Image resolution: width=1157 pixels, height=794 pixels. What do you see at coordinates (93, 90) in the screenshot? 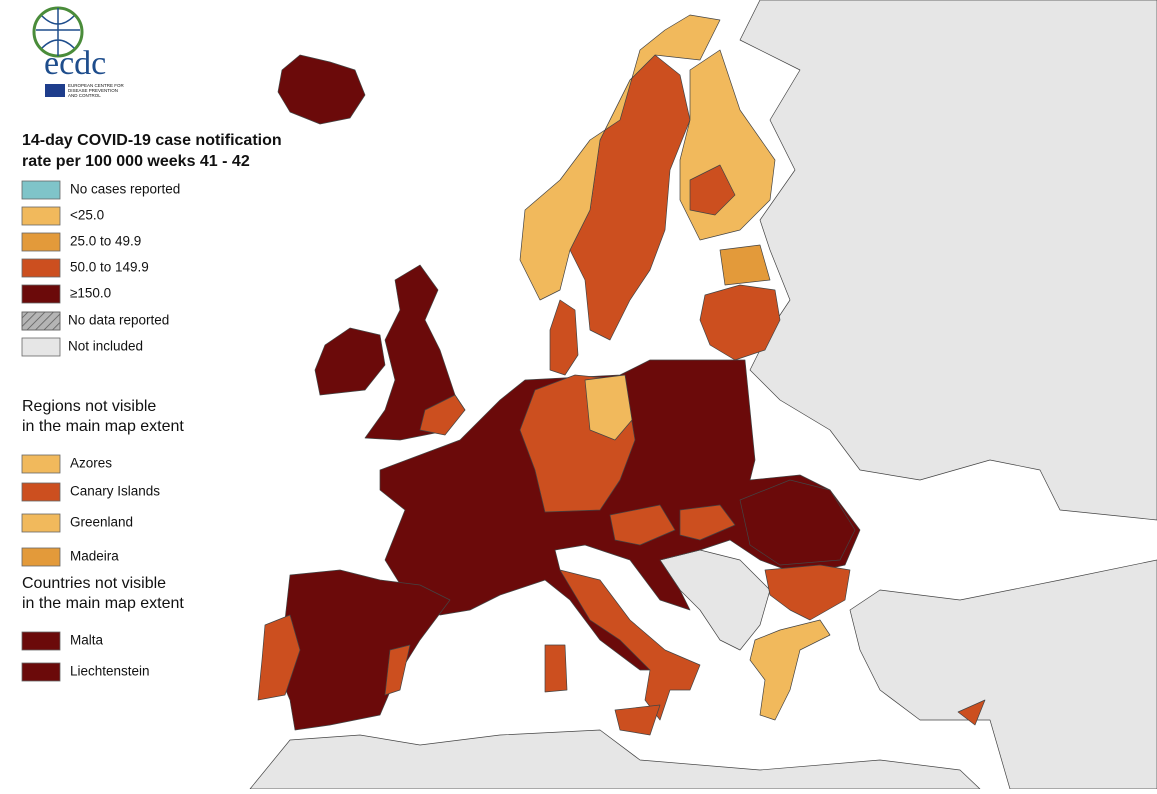
I see `logo-org: DISEASE PREVENTION` at bounding box center [93, 90].